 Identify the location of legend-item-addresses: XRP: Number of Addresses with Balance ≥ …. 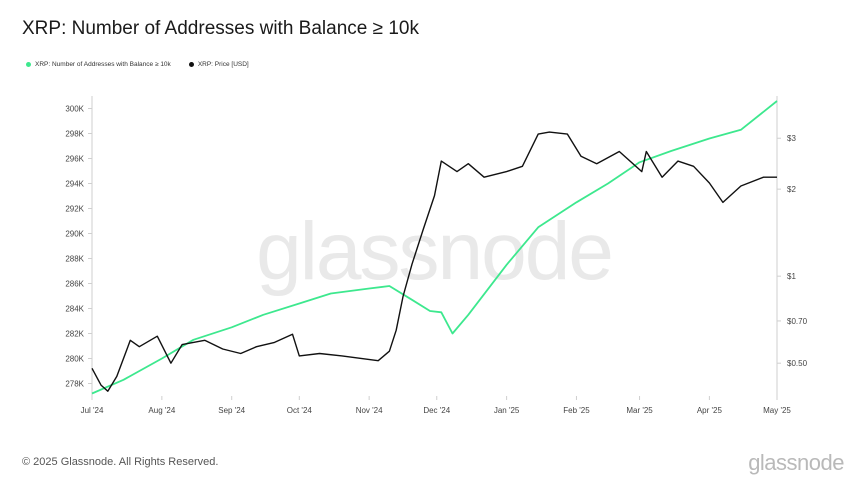
(98, 64).